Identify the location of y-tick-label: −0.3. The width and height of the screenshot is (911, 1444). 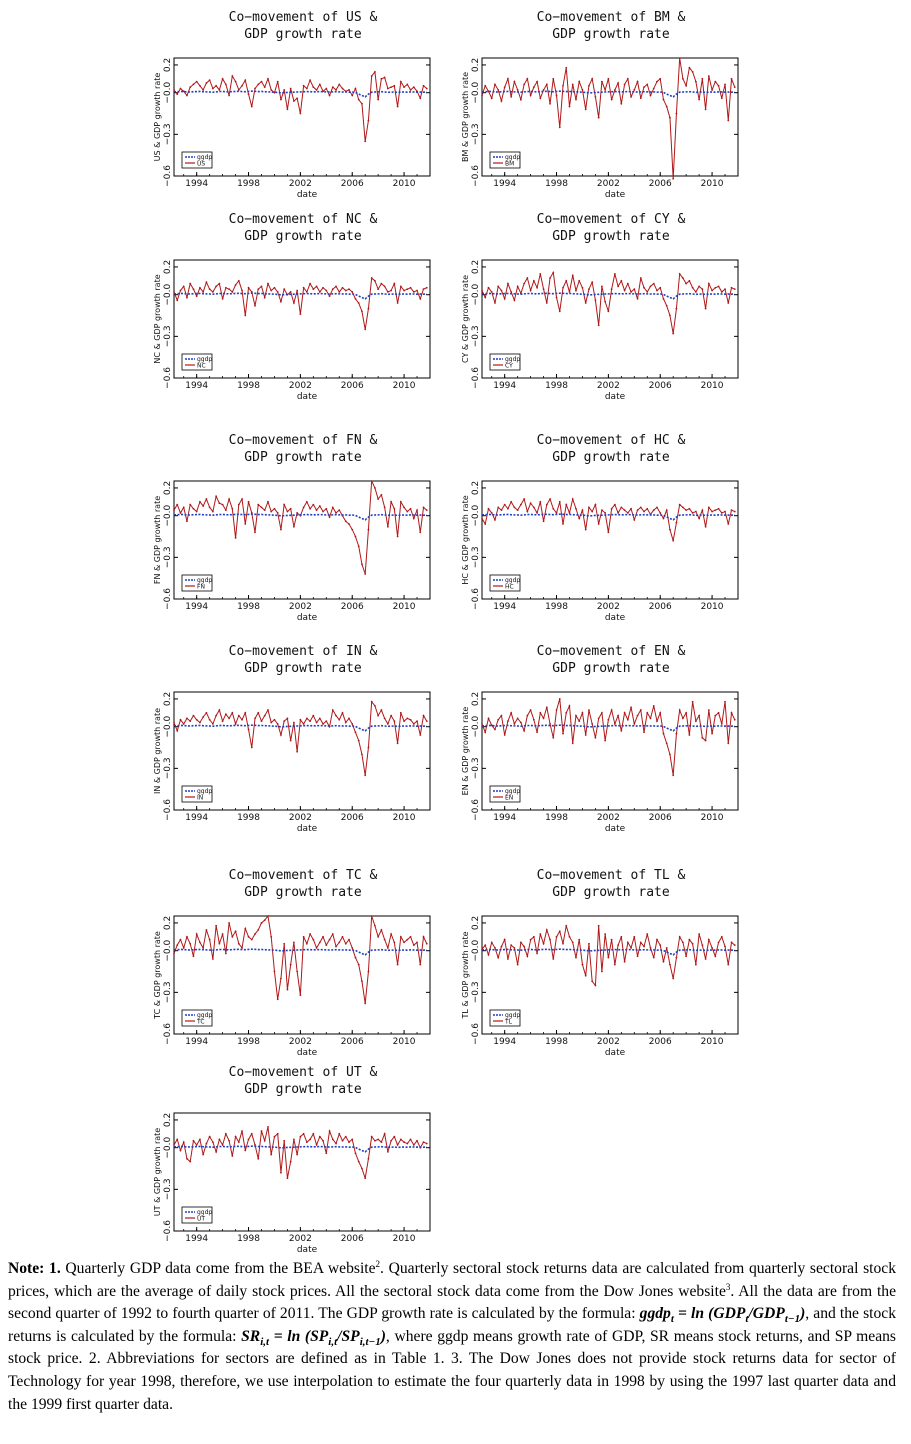
(168, 557).